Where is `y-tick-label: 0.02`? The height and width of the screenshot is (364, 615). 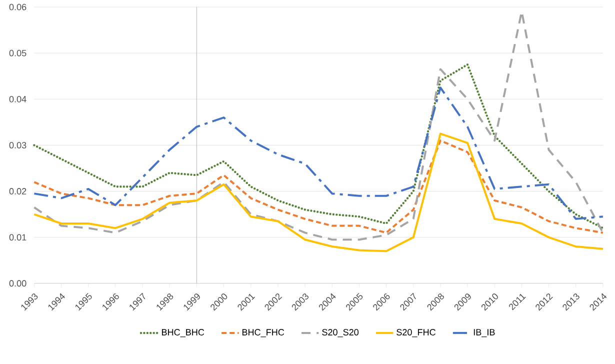 y-tick-label: 0.02 is located at coordinates (17, 191).